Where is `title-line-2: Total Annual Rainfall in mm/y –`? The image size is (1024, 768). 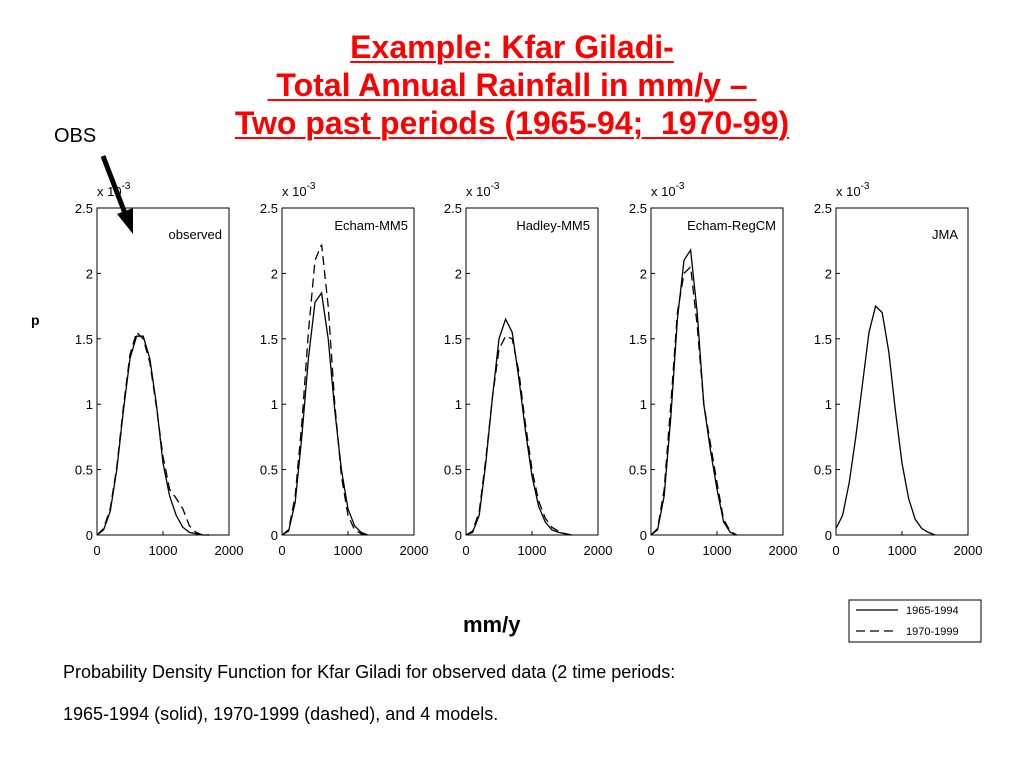
title-line-2: Total Annual Rainfall in mm/y – is located at coordinates (512, 85).